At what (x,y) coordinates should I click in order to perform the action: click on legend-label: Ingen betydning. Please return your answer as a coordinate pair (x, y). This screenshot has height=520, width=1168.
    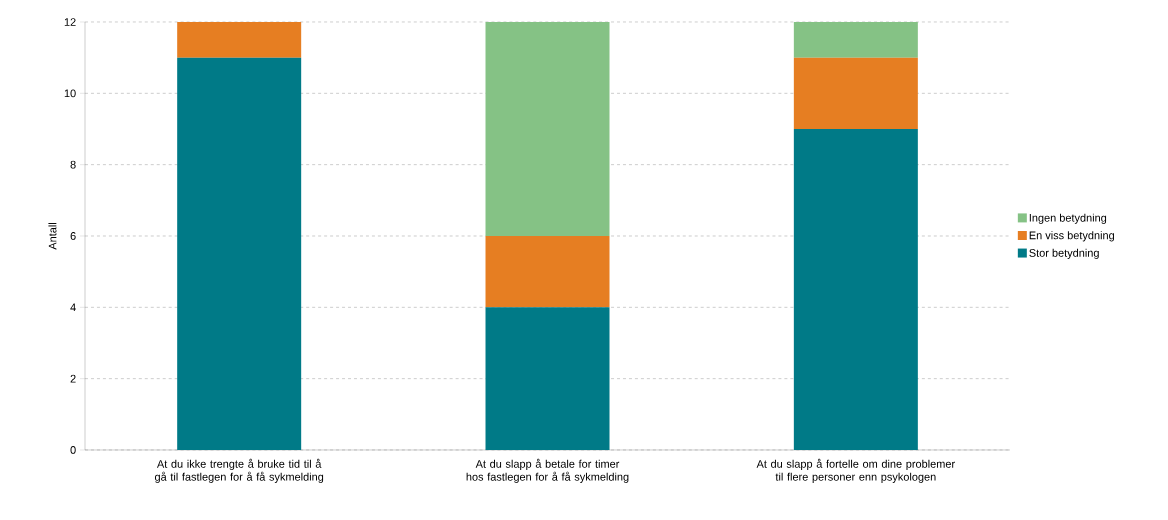
    Looking at the image, I should click on (1068, 218).